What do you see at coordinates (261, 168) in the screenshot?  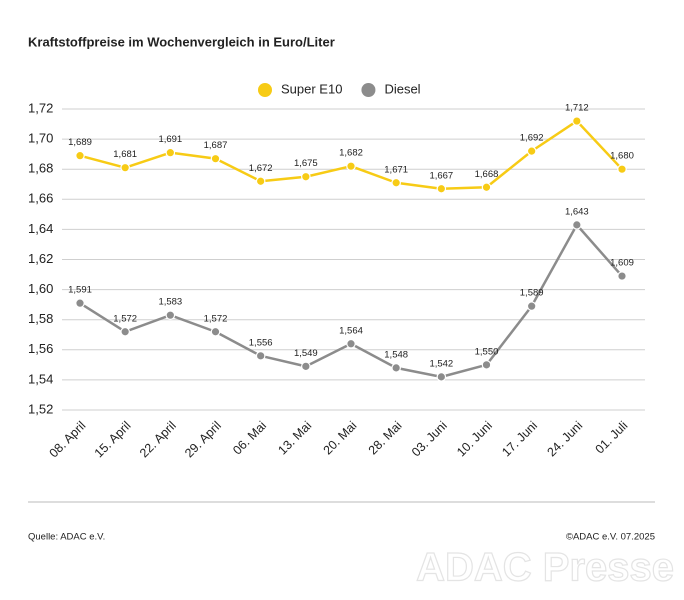 I see `data-label: 1,672` at bounding box center [261, 168].